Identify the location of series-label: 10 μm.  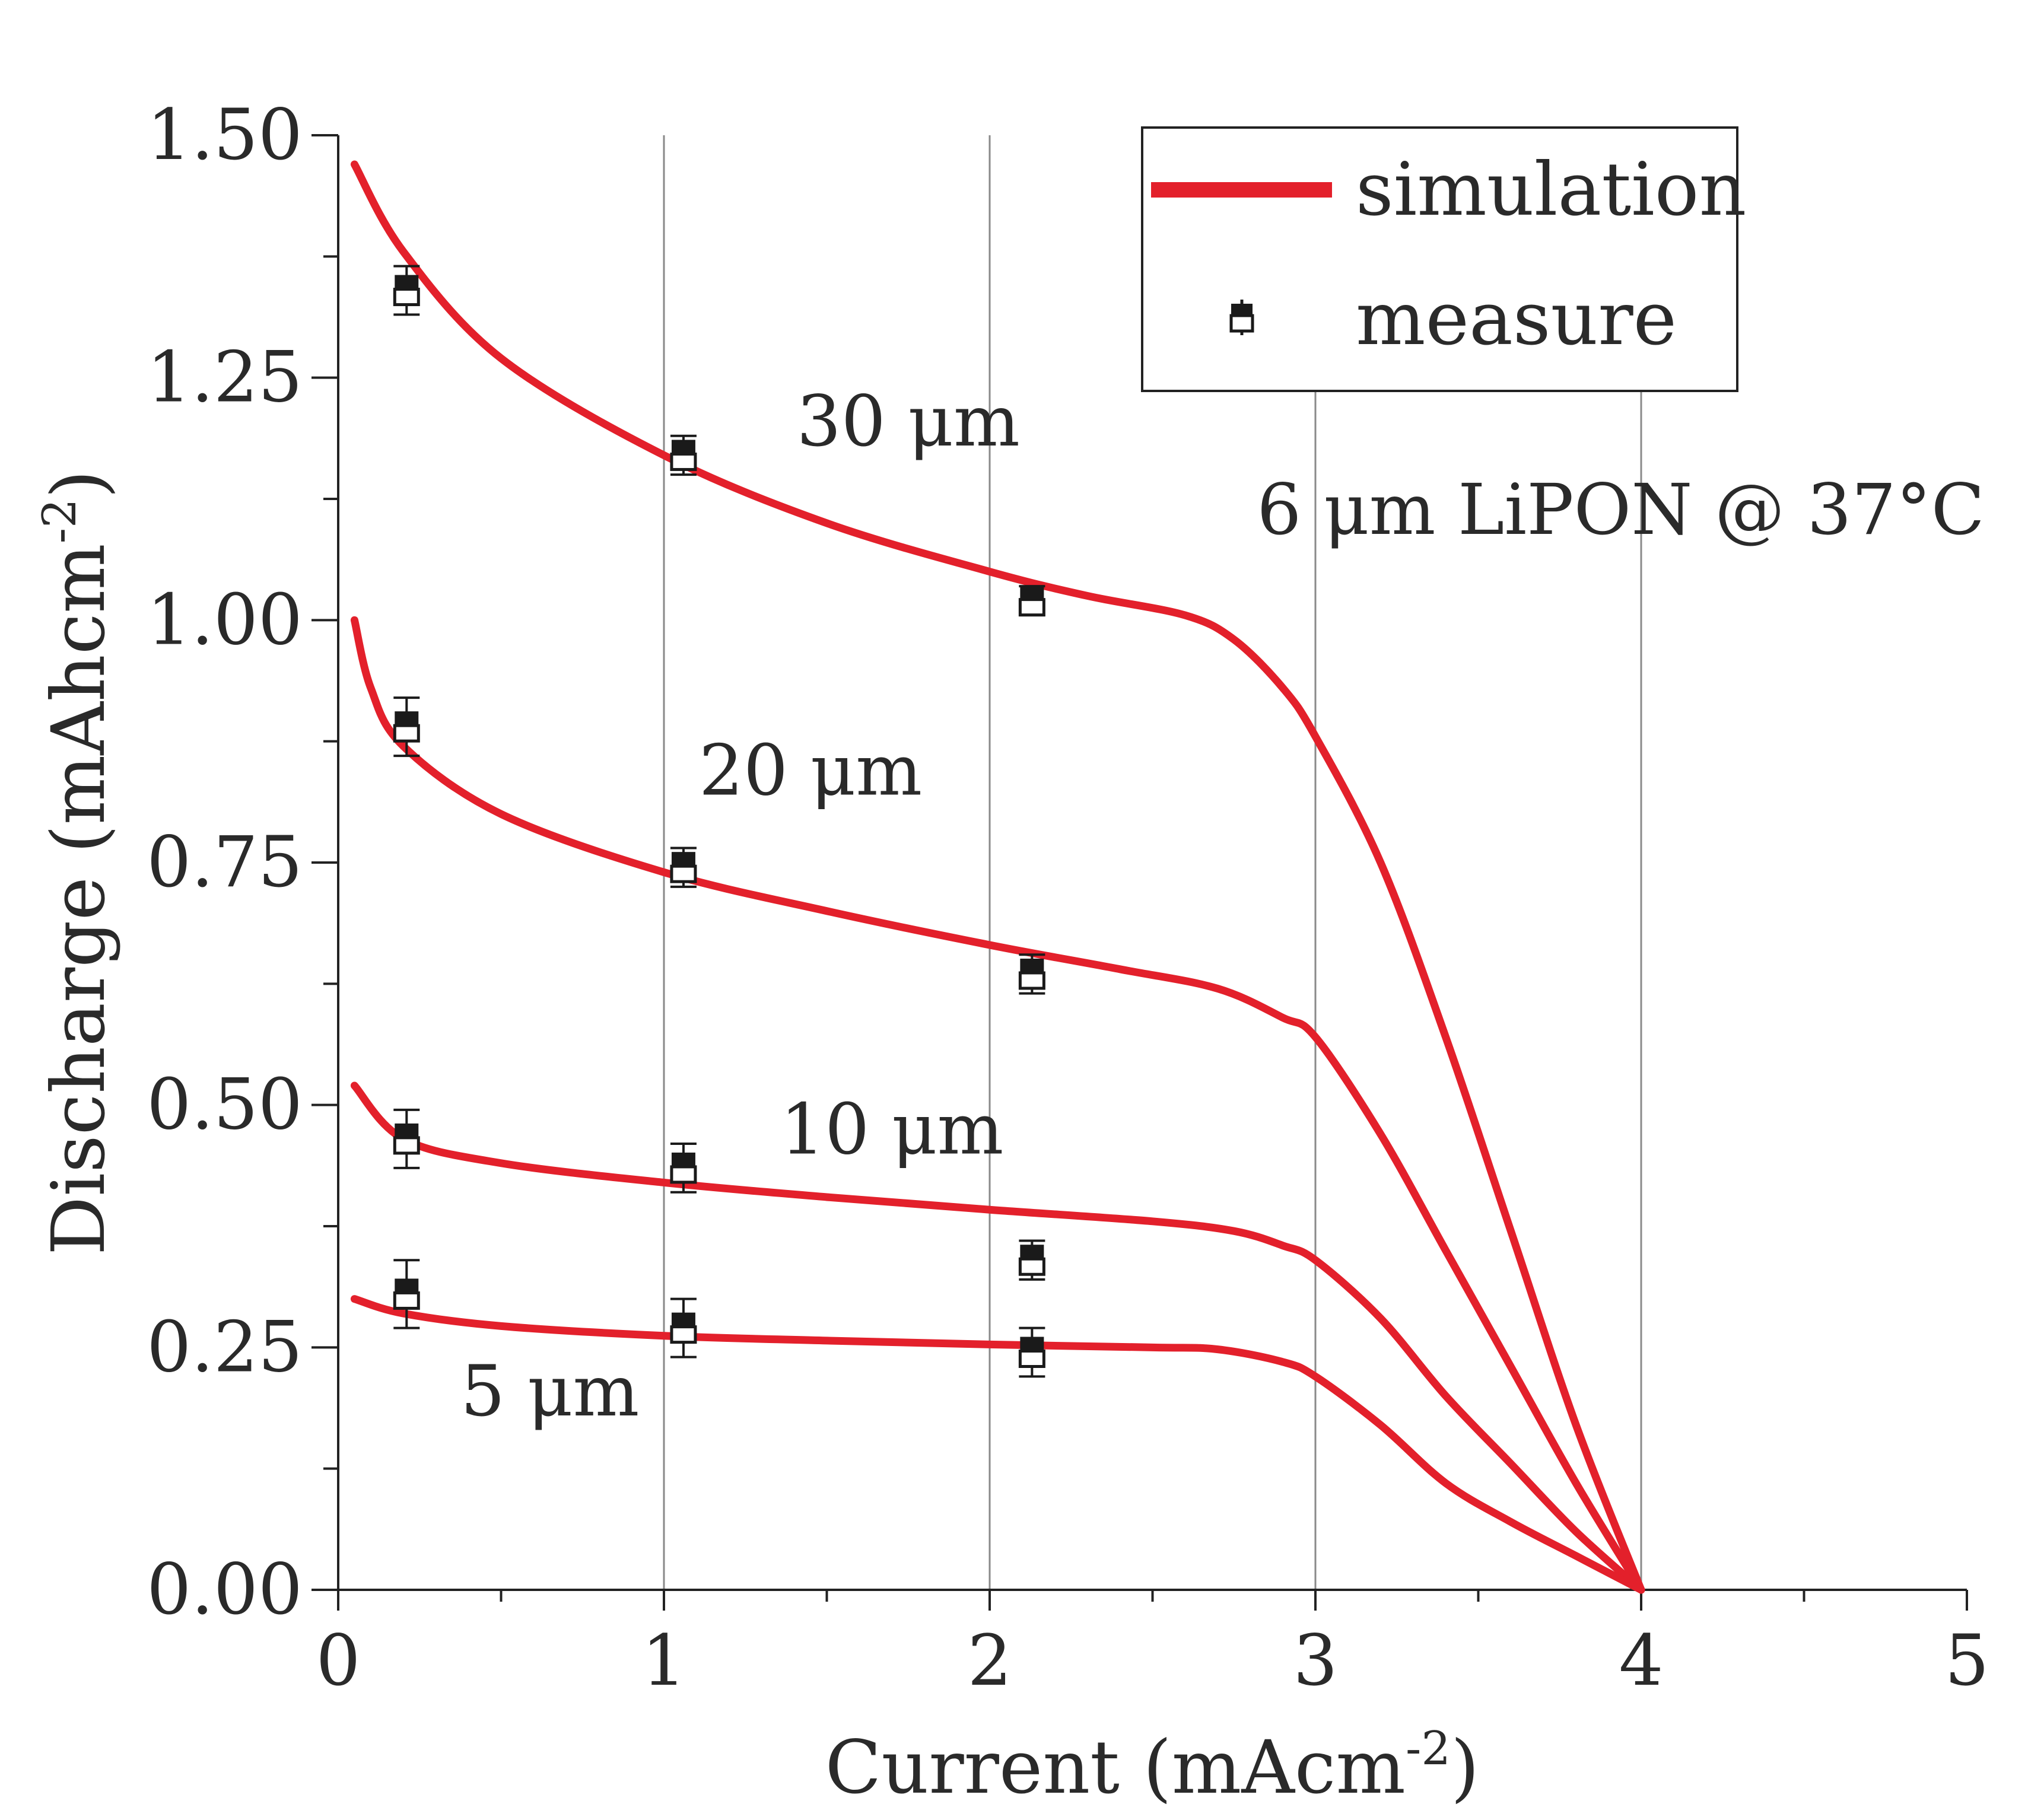
(892, 1129).